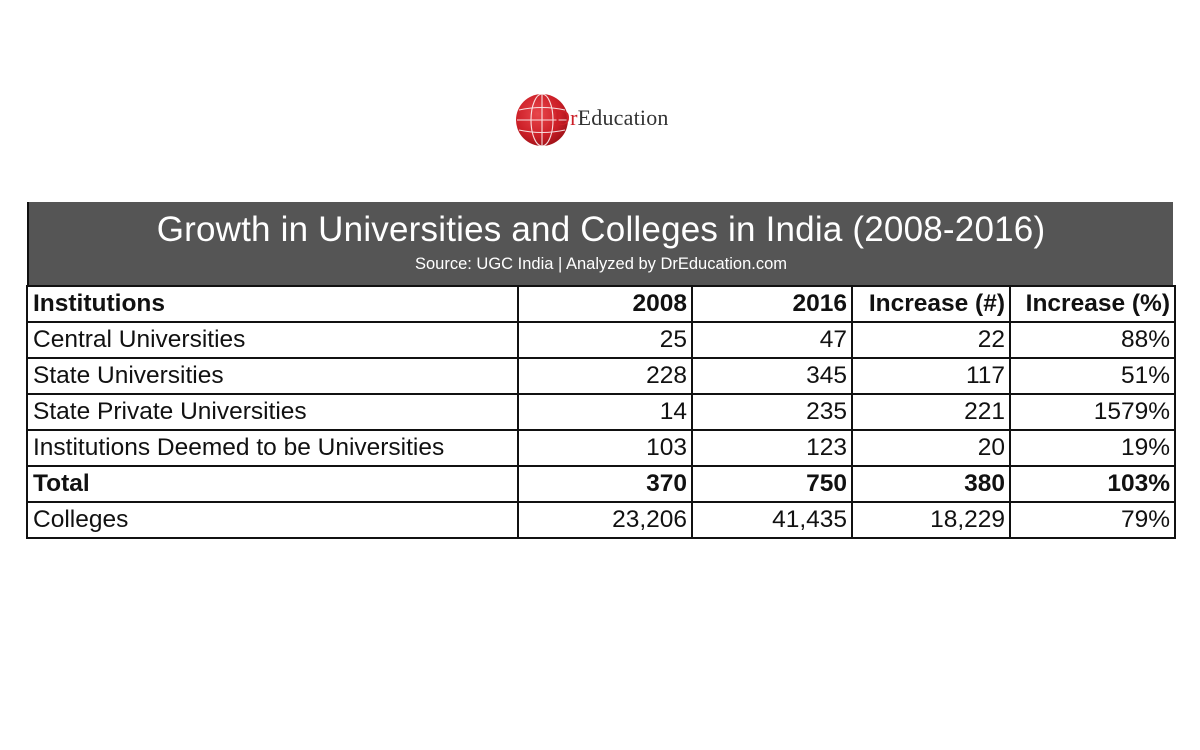 This screenshot has height=750, width=1200. I want to click on table-row: State Private Universities 14 235 221 1579%, so click(601, 412).